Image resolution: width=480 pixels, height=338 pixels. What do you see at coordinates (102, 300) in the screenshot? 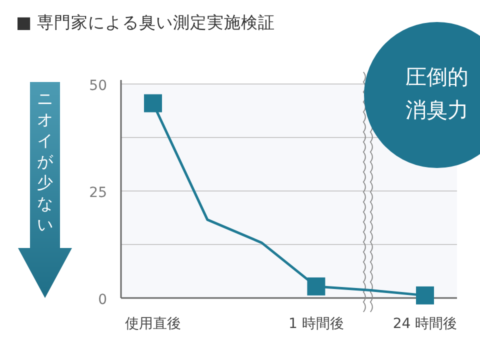
I see `y-tick-label: 0` at bounding box center [102, 300].